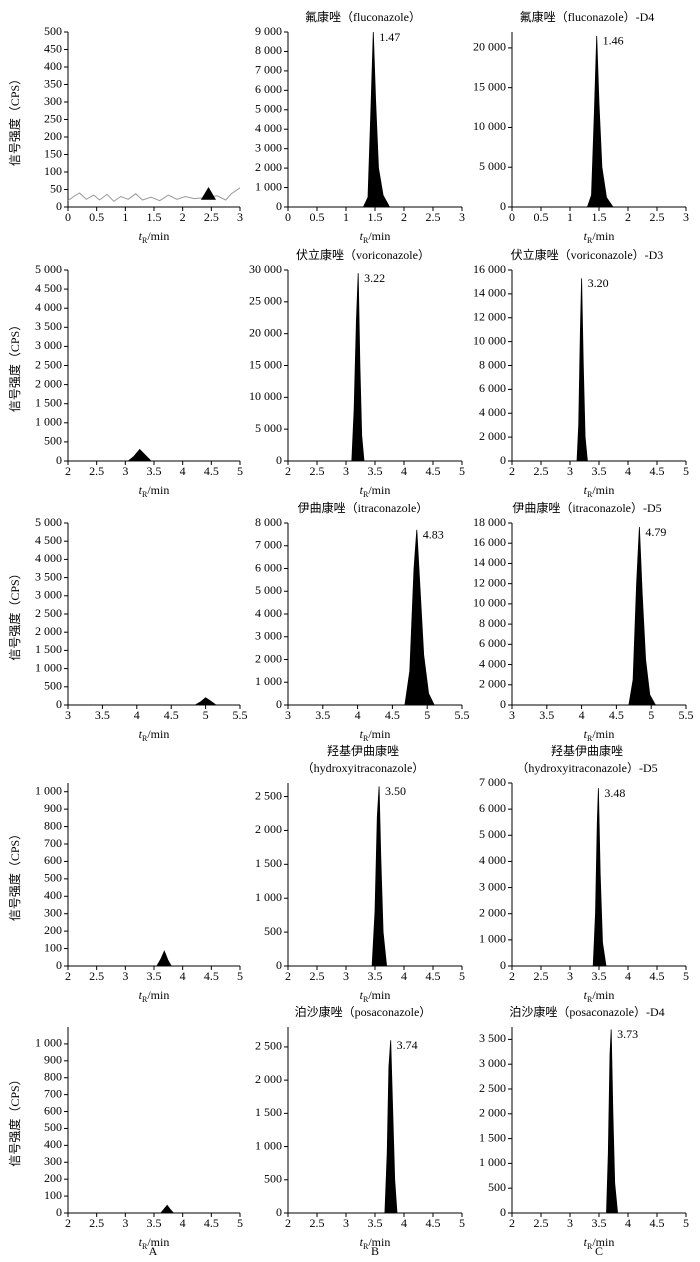 The image size is (700, 1262). What do you see at coordinates (489, 126) in the screenshot?
I see `y-tick-label: 10 000` at bounding box center [489, 126].